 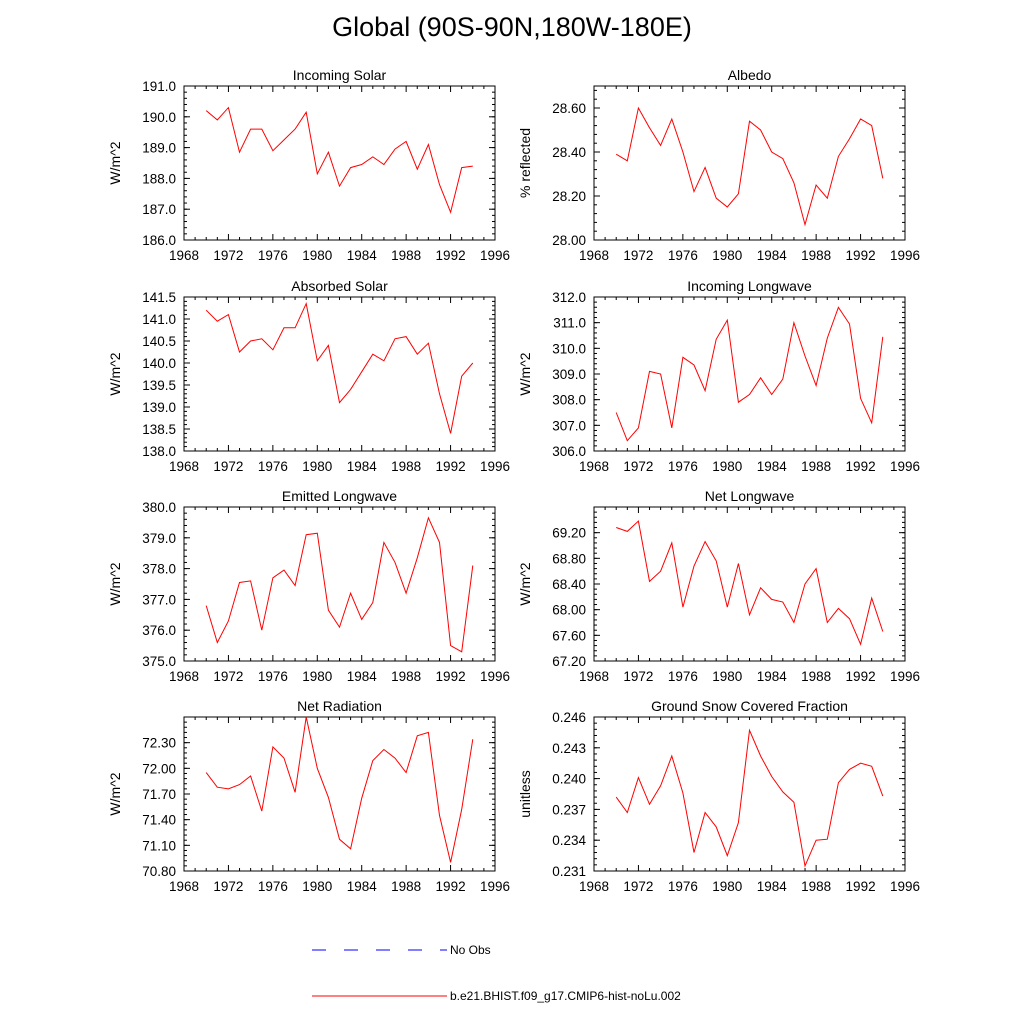 I want to click on panel-title: Emitted Longwave, so click(x=339, y=496).